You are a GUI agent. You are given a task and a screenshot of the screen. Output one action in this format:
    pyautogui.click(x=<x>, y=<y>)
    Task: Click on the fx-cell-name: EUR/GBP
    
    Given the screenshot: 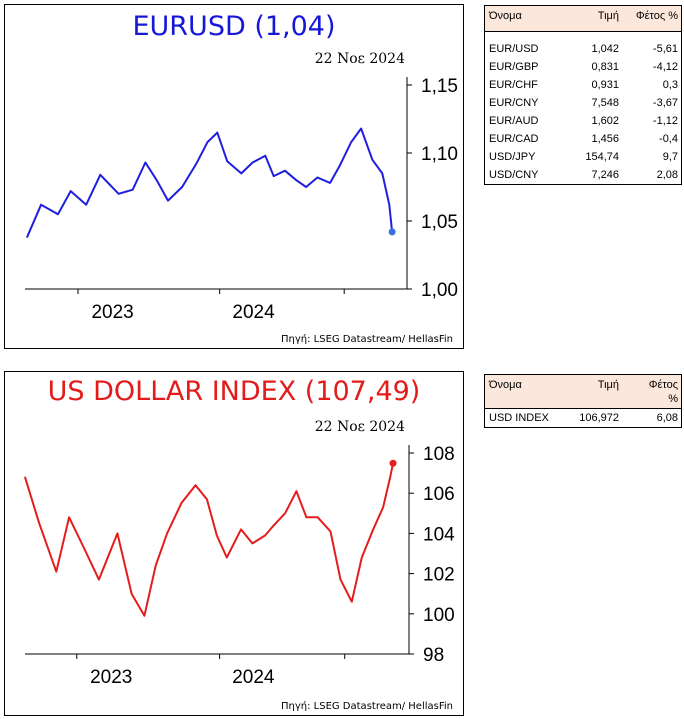 What is the action you would take?
    pyautogui.click(x=514, y=67)
    